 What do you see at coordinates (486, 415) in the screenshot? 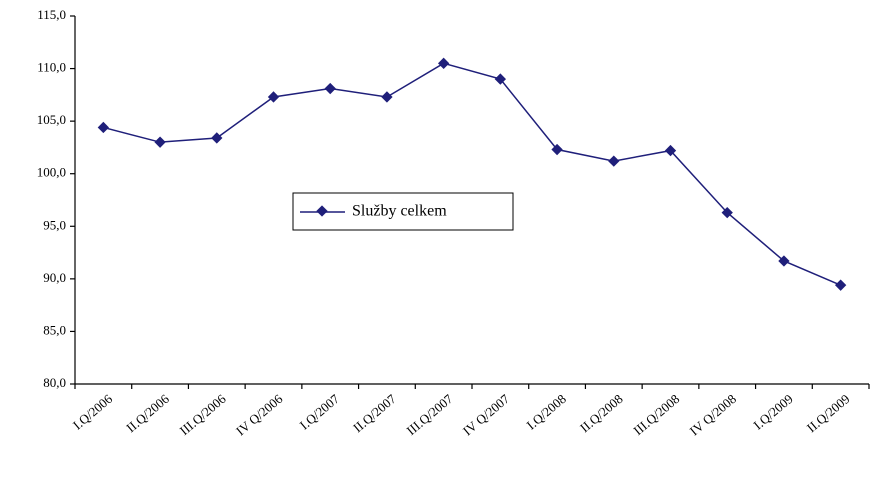
I see `x-tick-label: IV Q/2007` at bounding box center [486, 415].